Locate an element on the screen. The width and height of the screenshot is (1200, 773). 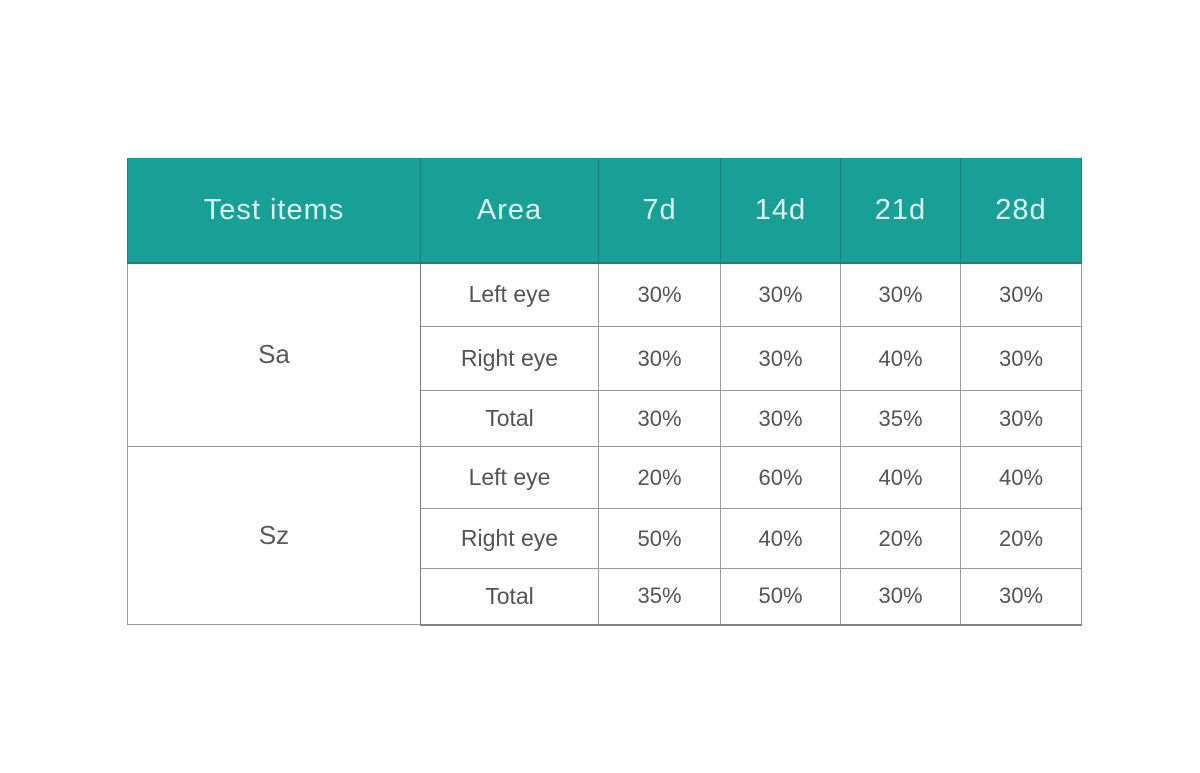
table-row-sz-total: Total 35% 50% 30% 30% is located at coordinates (605, 597).